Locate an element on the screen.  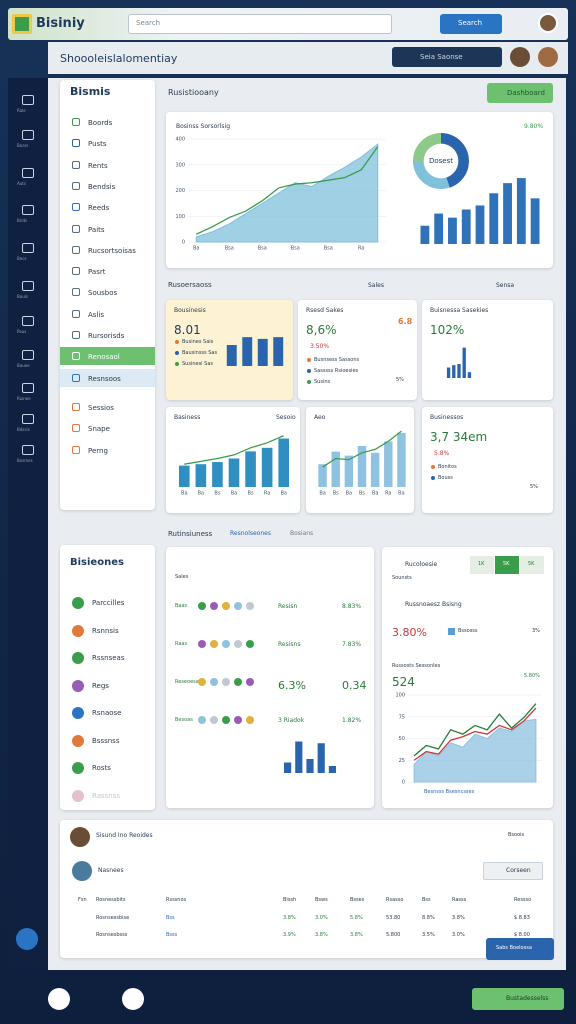
button-label: Search is located at coordinates (470, 23).